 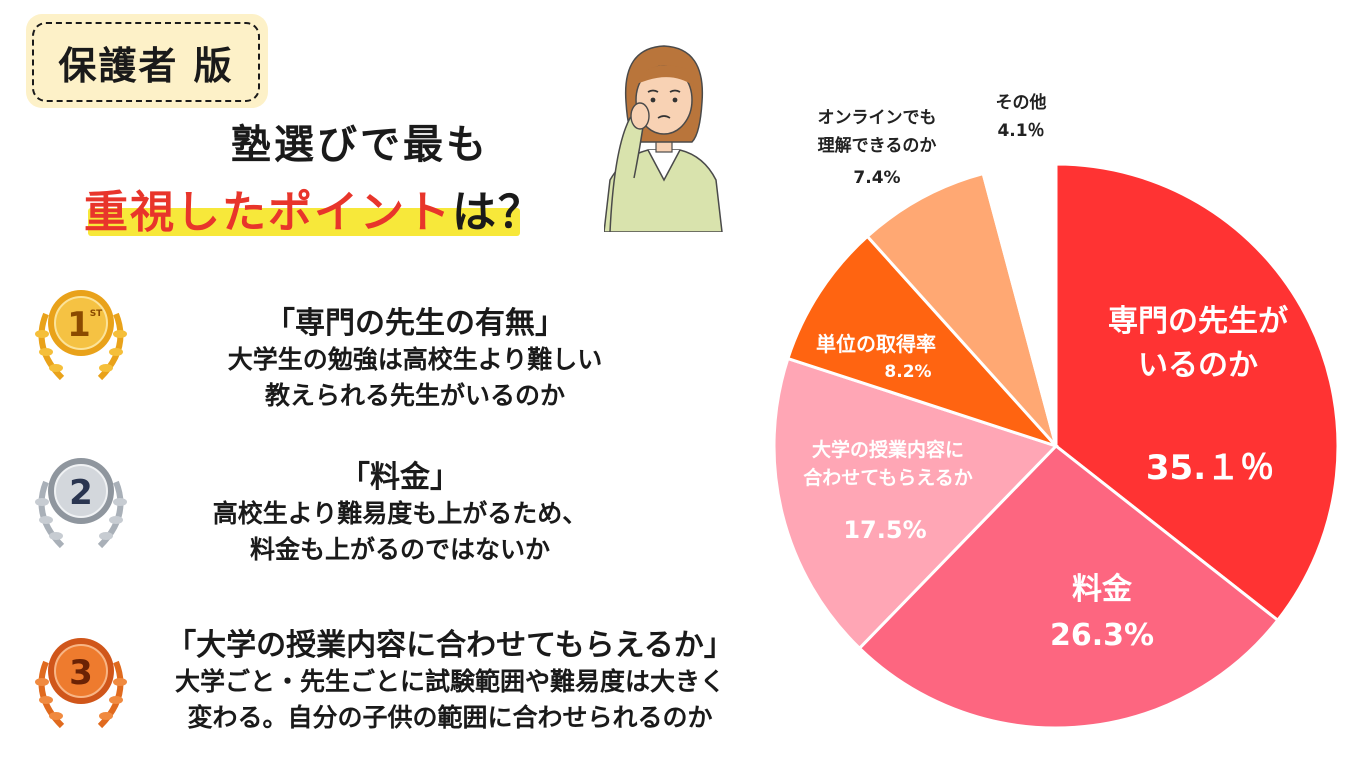 I want to click on rank-1-desc-2: 教えられる先生がいるのか, so click(x=414, y=395).